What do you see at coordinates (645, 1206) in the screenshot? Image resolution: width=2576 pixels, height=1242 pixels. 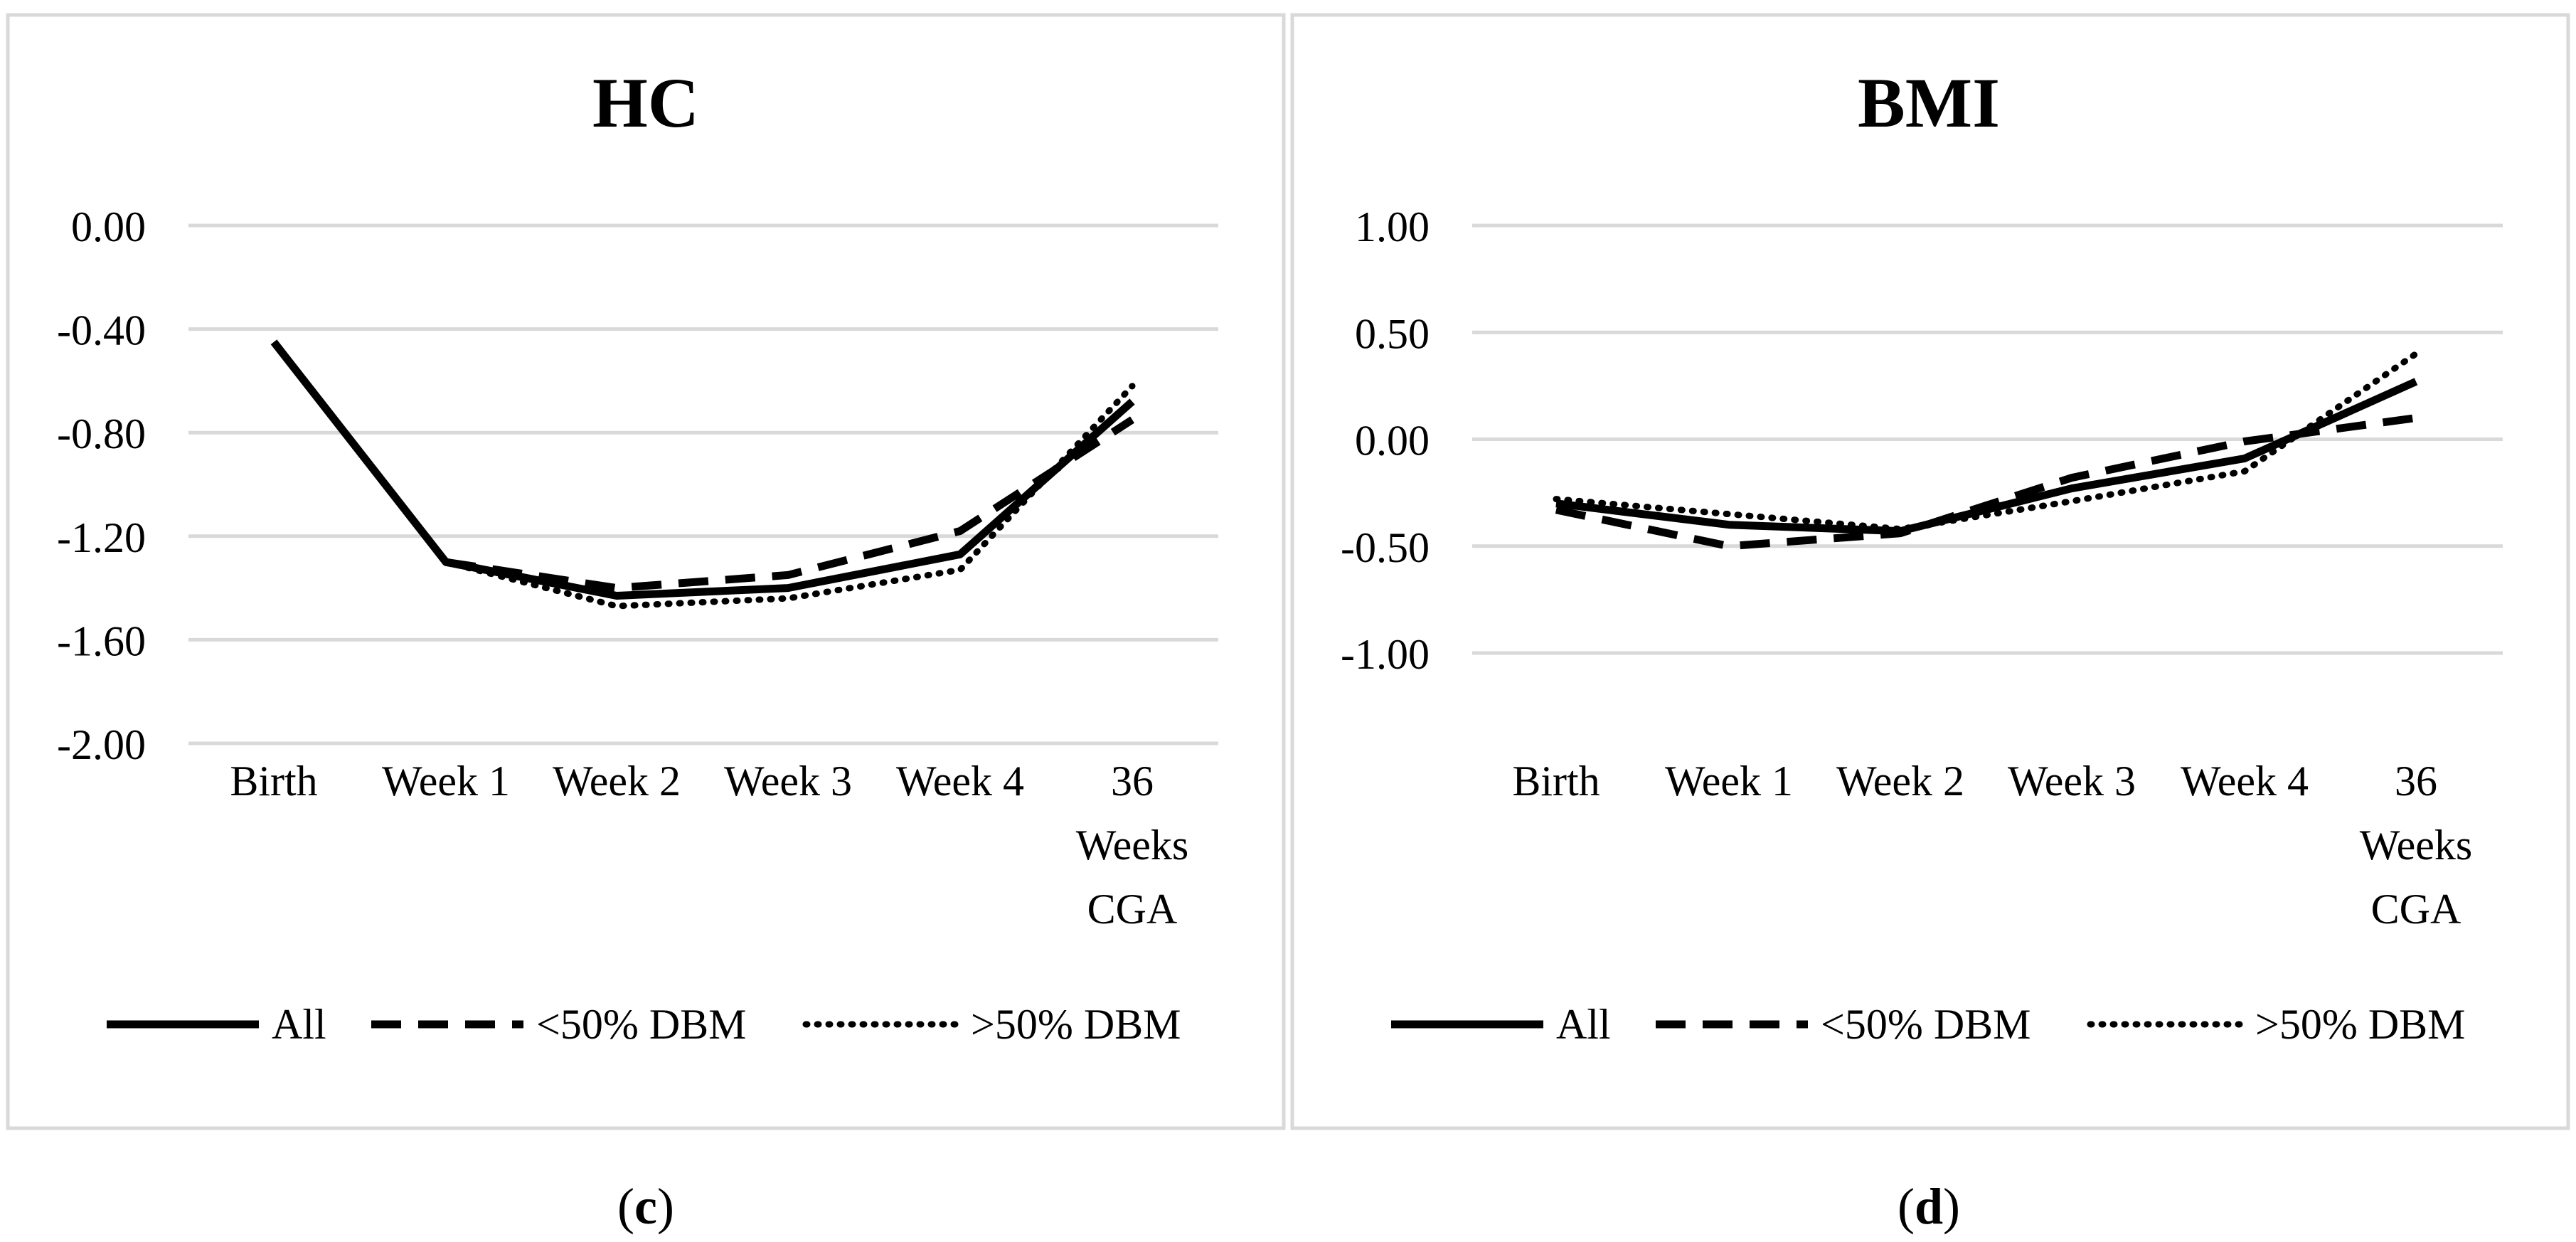 I see `panel-caption: (c)` at bounding box center [645, 1206].